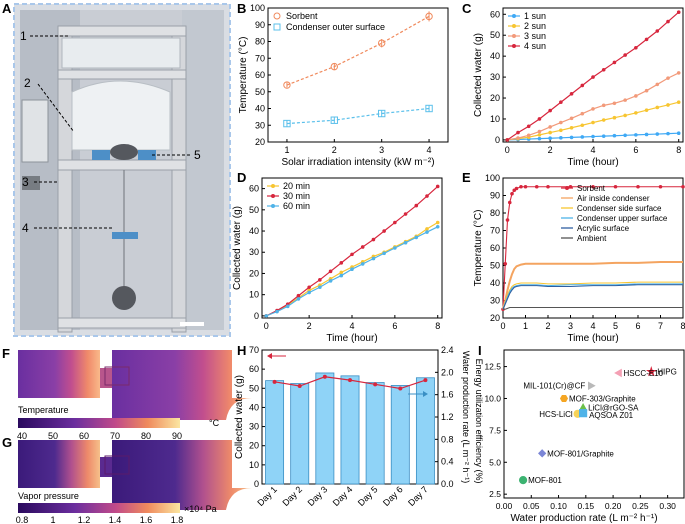  I want to click on y2-tick-label: 0.0, so click(447, 484).